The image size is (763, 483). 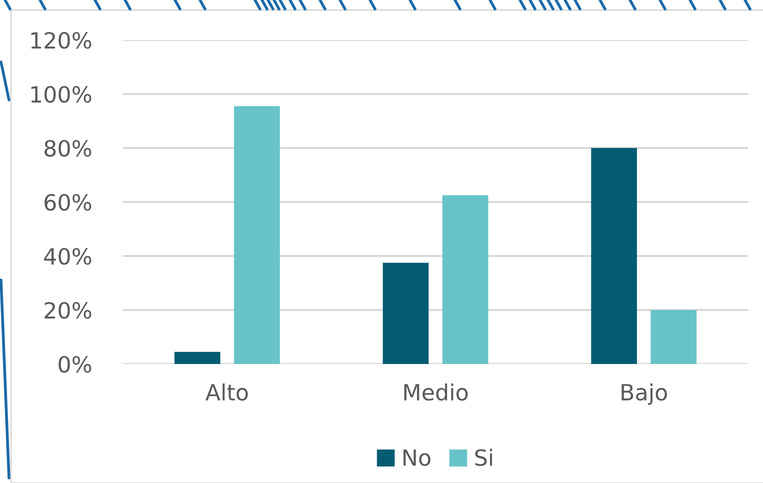 What do you see at coordinates (483, 457) in the screenshot?
I see `legend-label: Si` at bounding box center [483, 457].